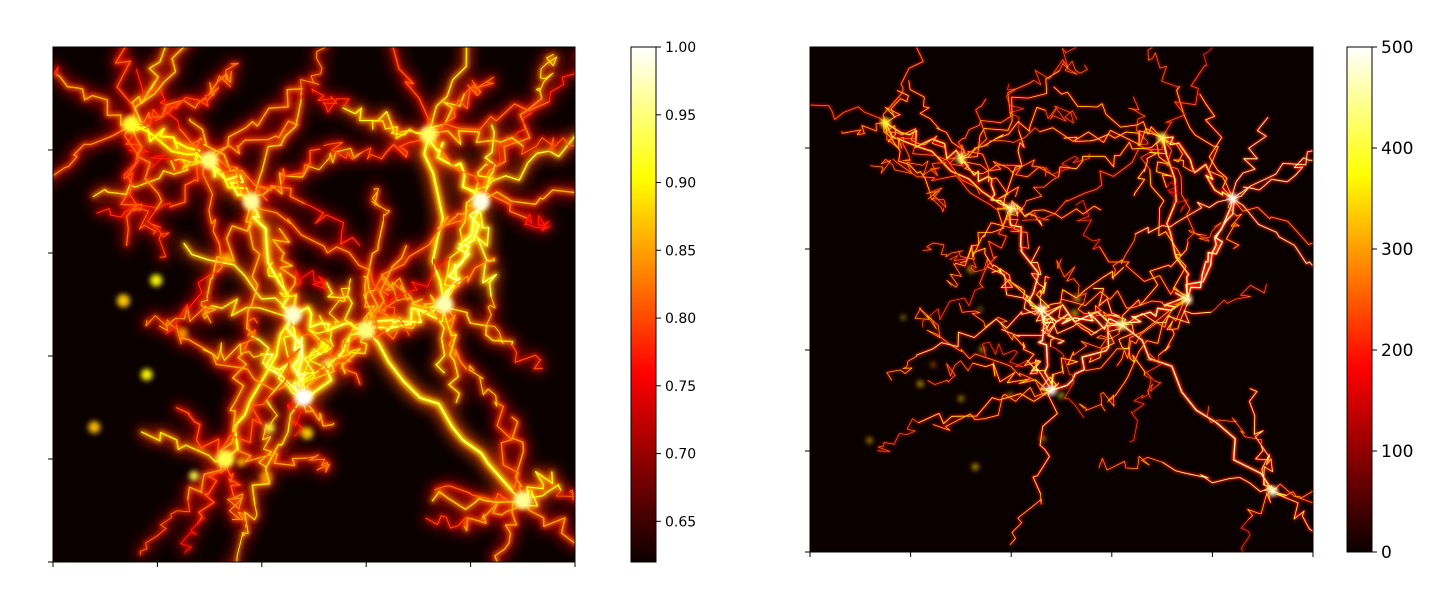  What do you see at coordinates (1397, 149) in the screenshot?
I see `colorbar-2-tick-label-2: 400` at bounding box center [1397, 149].